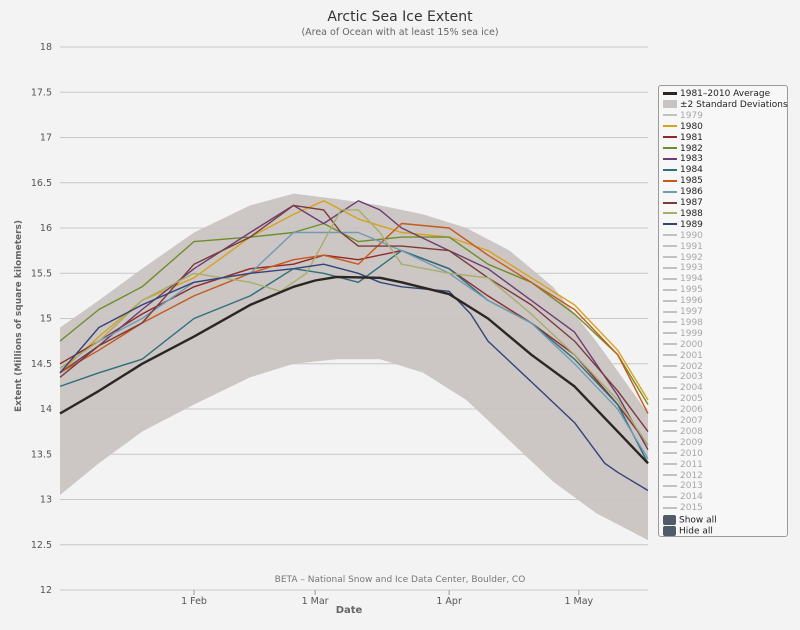  I want to click on legend-item-2011: 2011, so click(683, 465).